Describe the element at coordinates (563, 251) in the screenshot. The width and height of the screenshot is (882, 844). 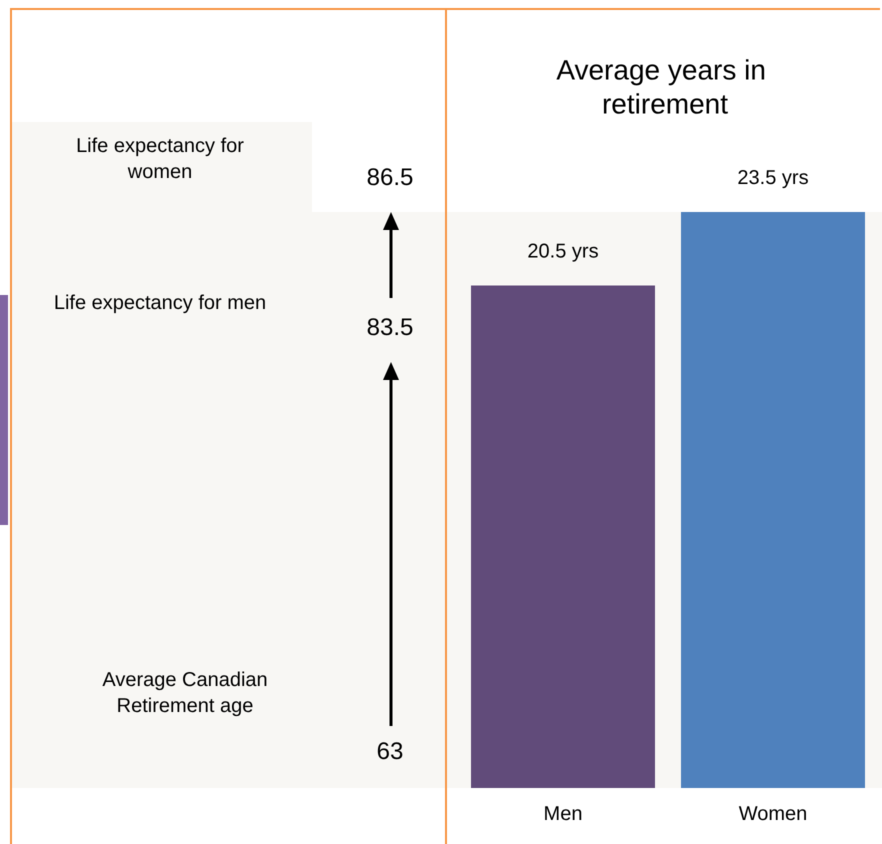
I see `data-label: 20.5 yrs` at that location.